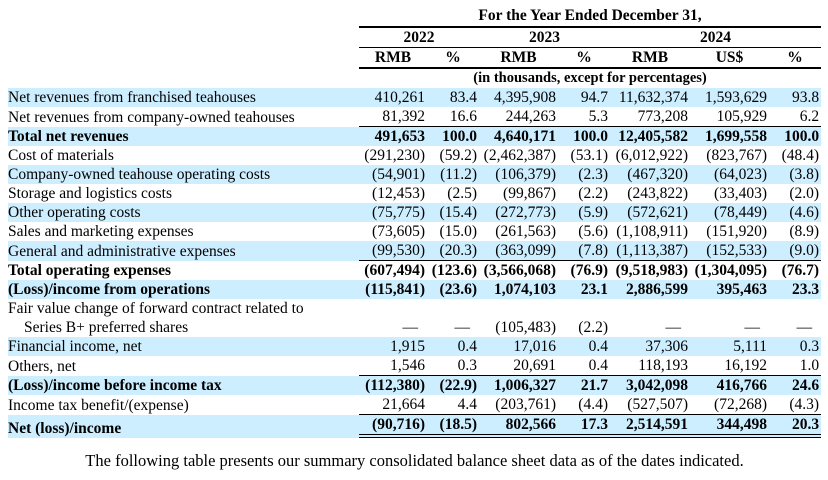 Image resolution: width=828 pixels, height=480 pixels. What do you see at coordinates (544, 38) in the screenshot?
I see `year-group-header-2023: 2023` at bounding box center [544, 38].